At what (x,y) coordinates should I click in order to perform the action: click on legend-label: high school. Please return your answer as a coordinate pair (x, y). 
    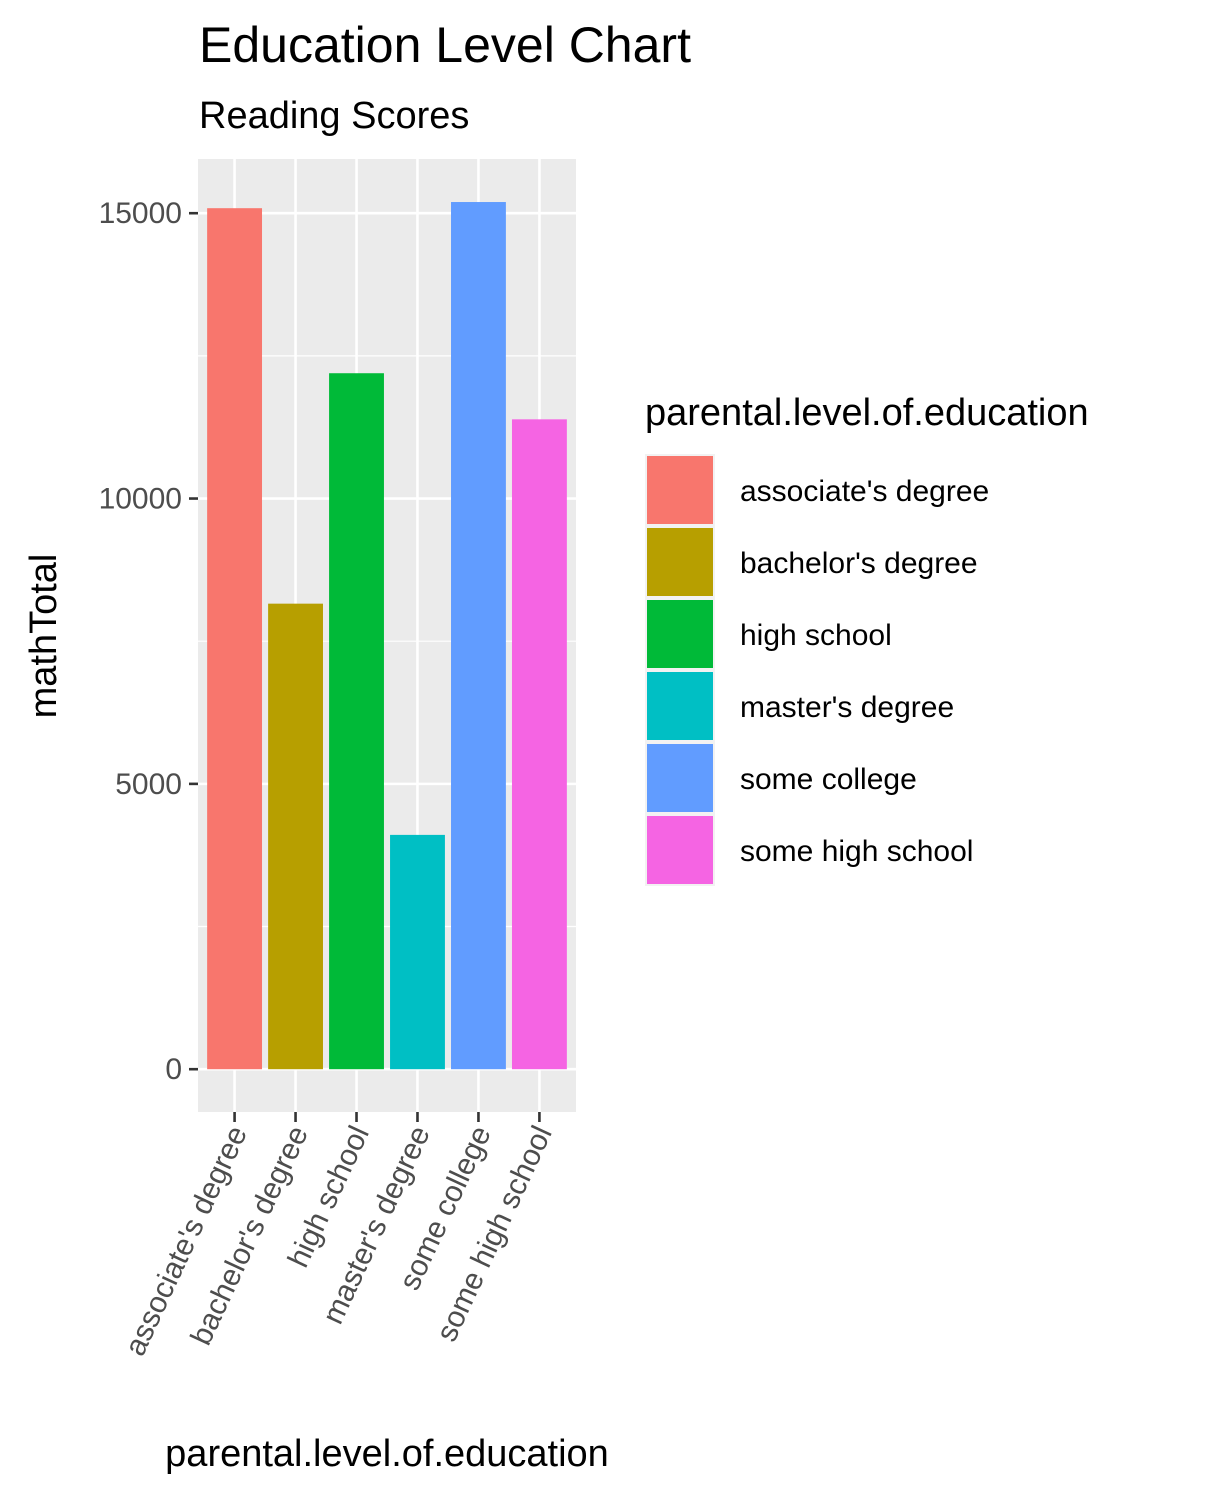
    Looking at the image, I should click on (816, 635).